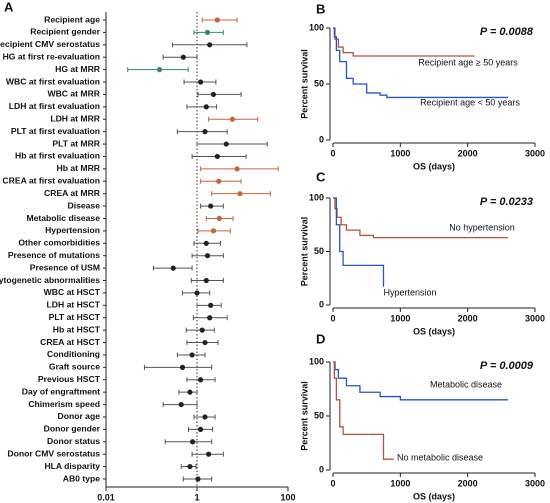 This screenshot has width=550, height=503. I want to click on panel-letter: C, so click(321, 176).